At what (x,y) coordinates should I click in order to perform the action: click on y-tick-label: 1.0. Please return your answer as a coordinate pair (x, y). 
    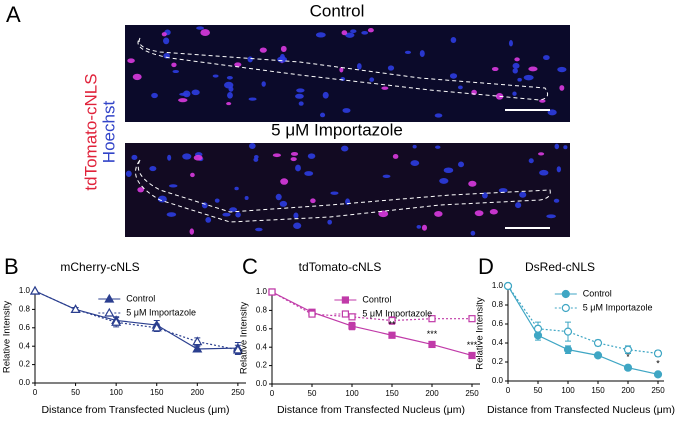
    Looking at the image, I should click on (262, 291).